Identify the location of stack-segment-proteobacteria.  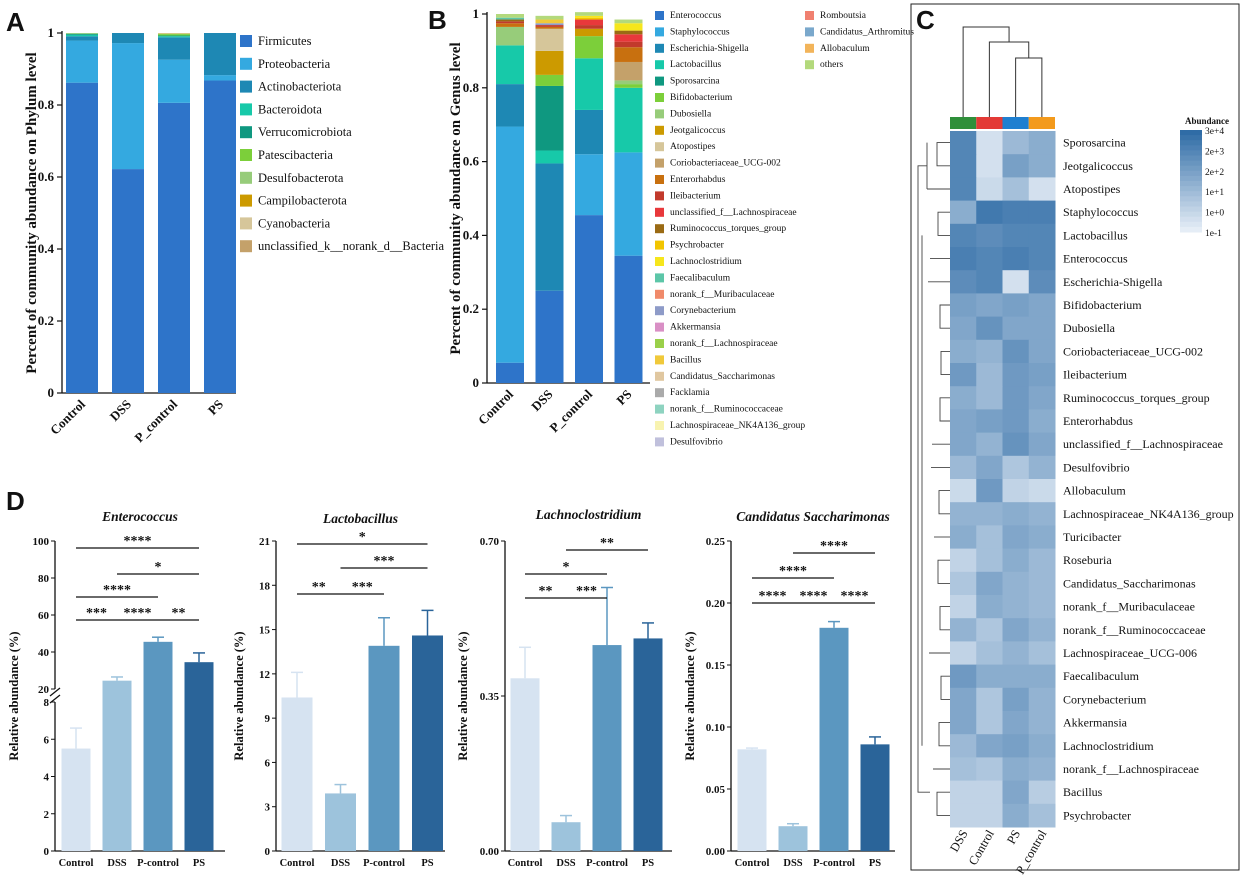
(220, 78).